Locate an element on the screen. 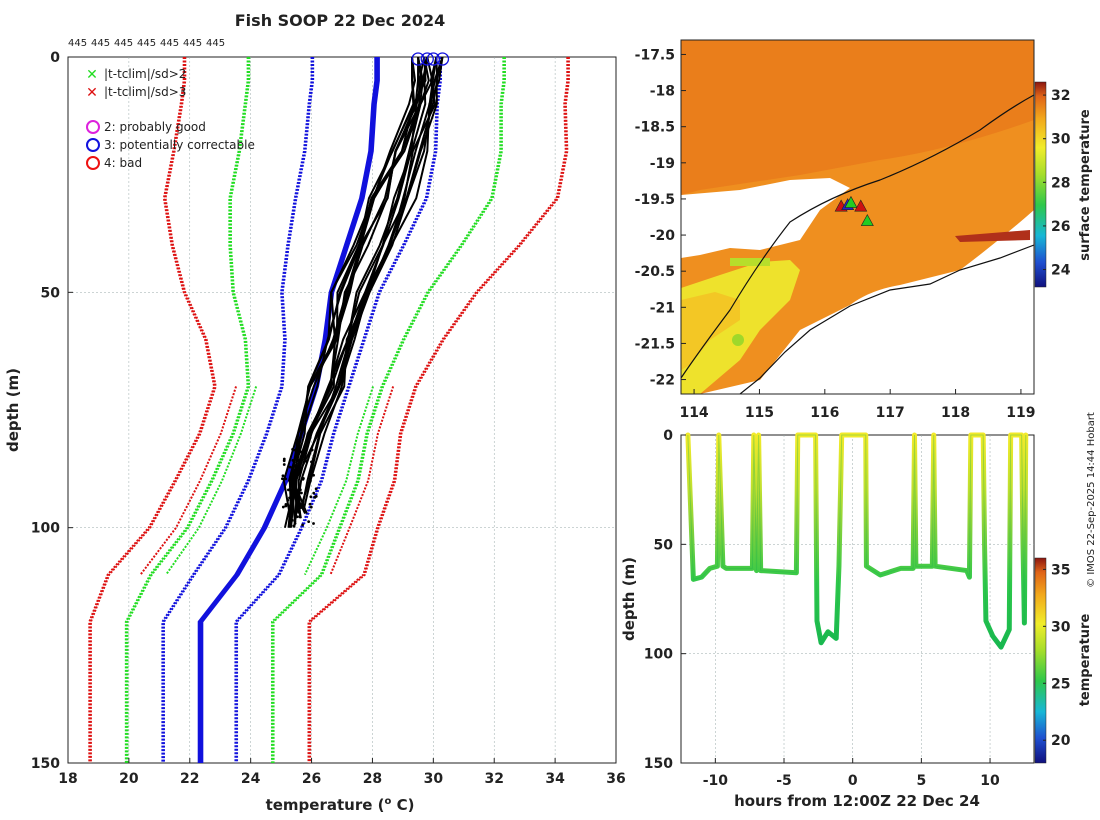 This screenshot has height=820, width=1100. land is located at coordinates (887, 321).